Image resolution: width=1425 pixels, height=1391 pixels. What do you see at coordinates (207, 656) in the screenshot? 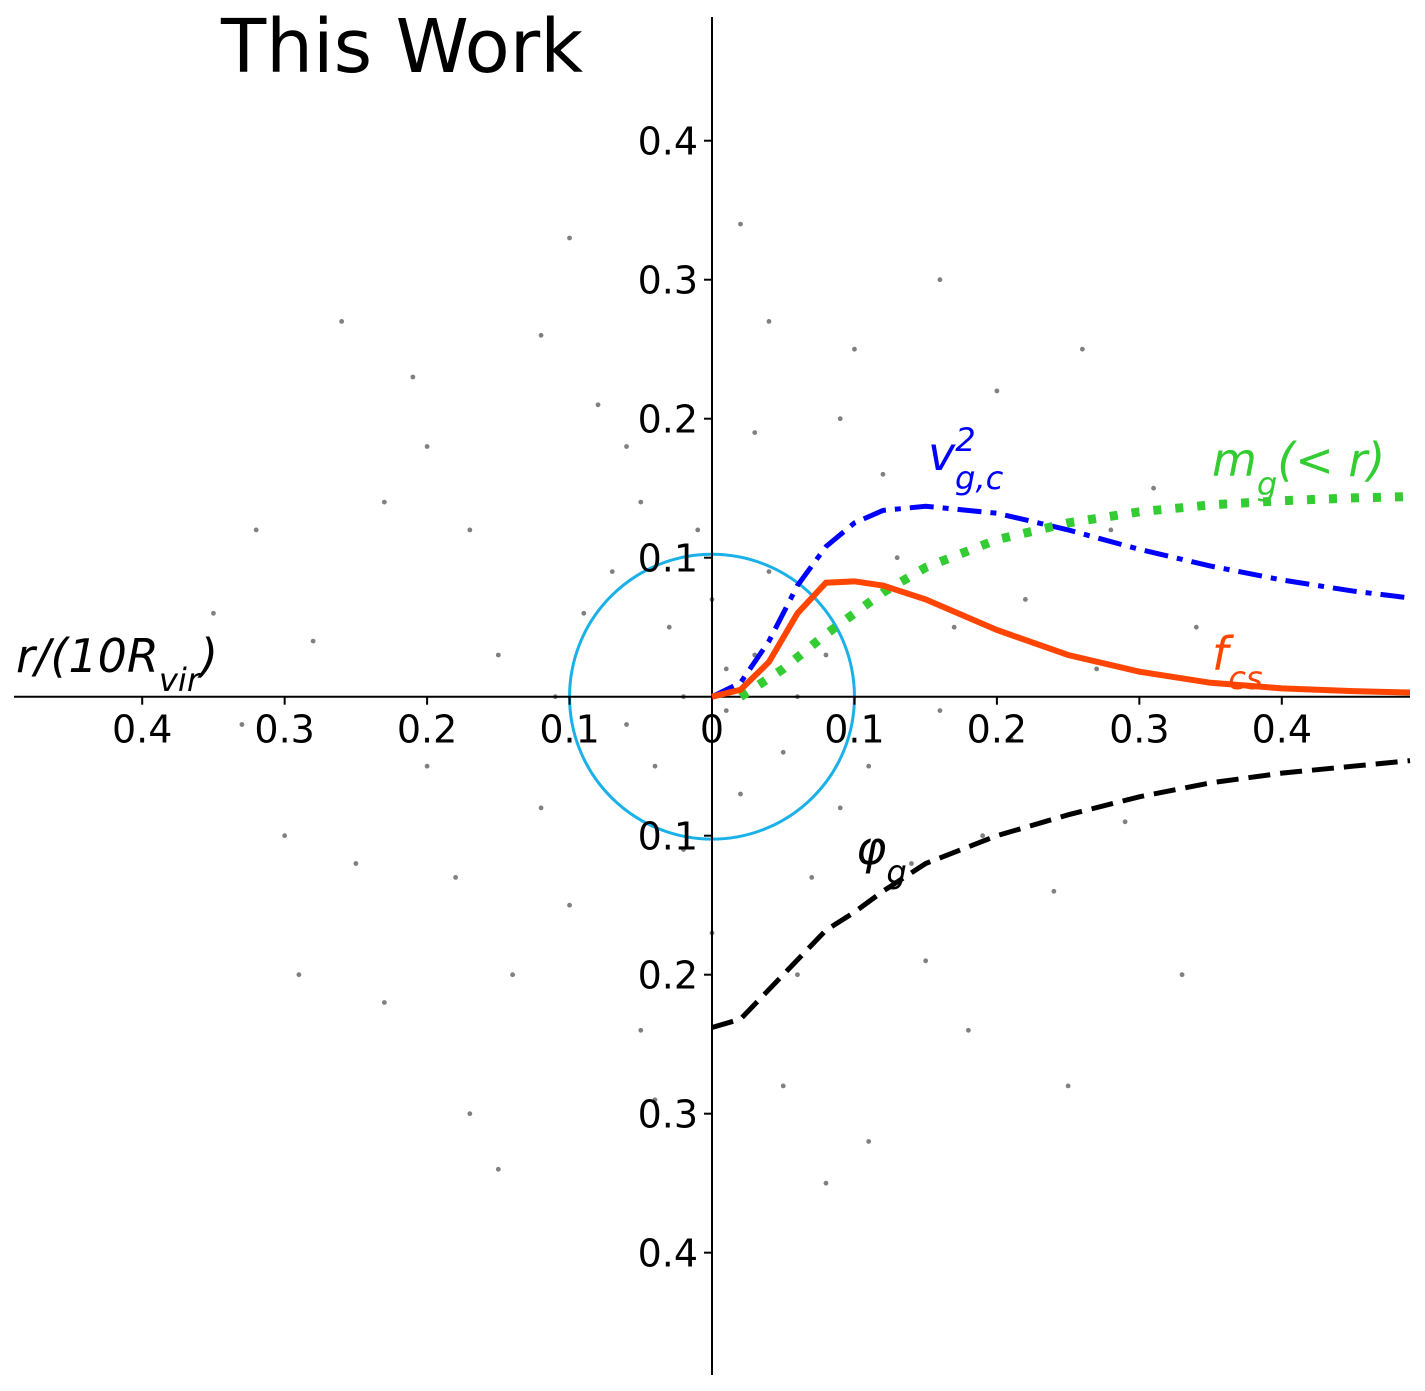
I see `label-part: )` at bounding box center [207, 656].